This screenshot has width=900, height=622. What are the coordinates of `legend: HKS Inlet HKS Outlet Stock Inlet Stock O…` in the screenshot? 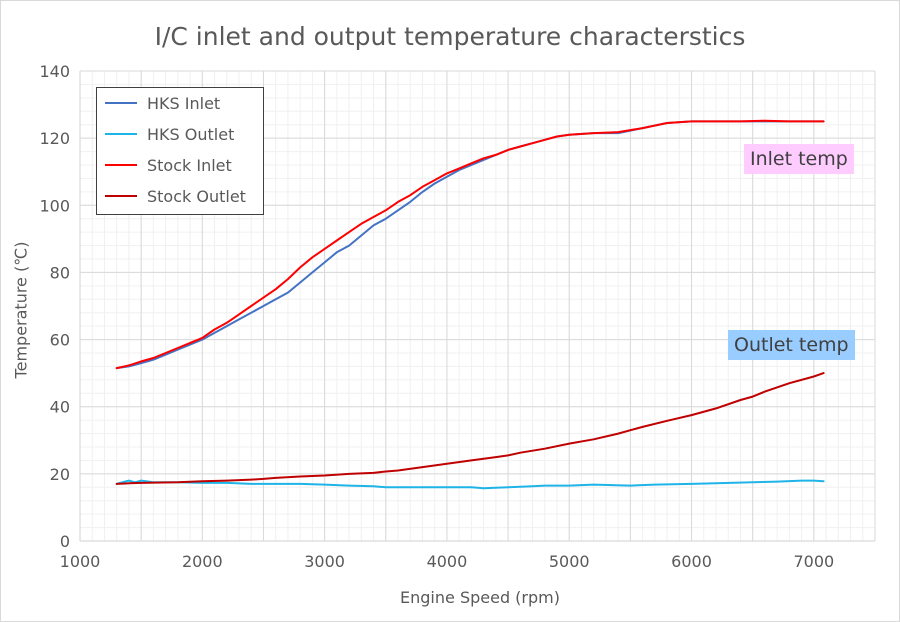 It's located at (180, 151).